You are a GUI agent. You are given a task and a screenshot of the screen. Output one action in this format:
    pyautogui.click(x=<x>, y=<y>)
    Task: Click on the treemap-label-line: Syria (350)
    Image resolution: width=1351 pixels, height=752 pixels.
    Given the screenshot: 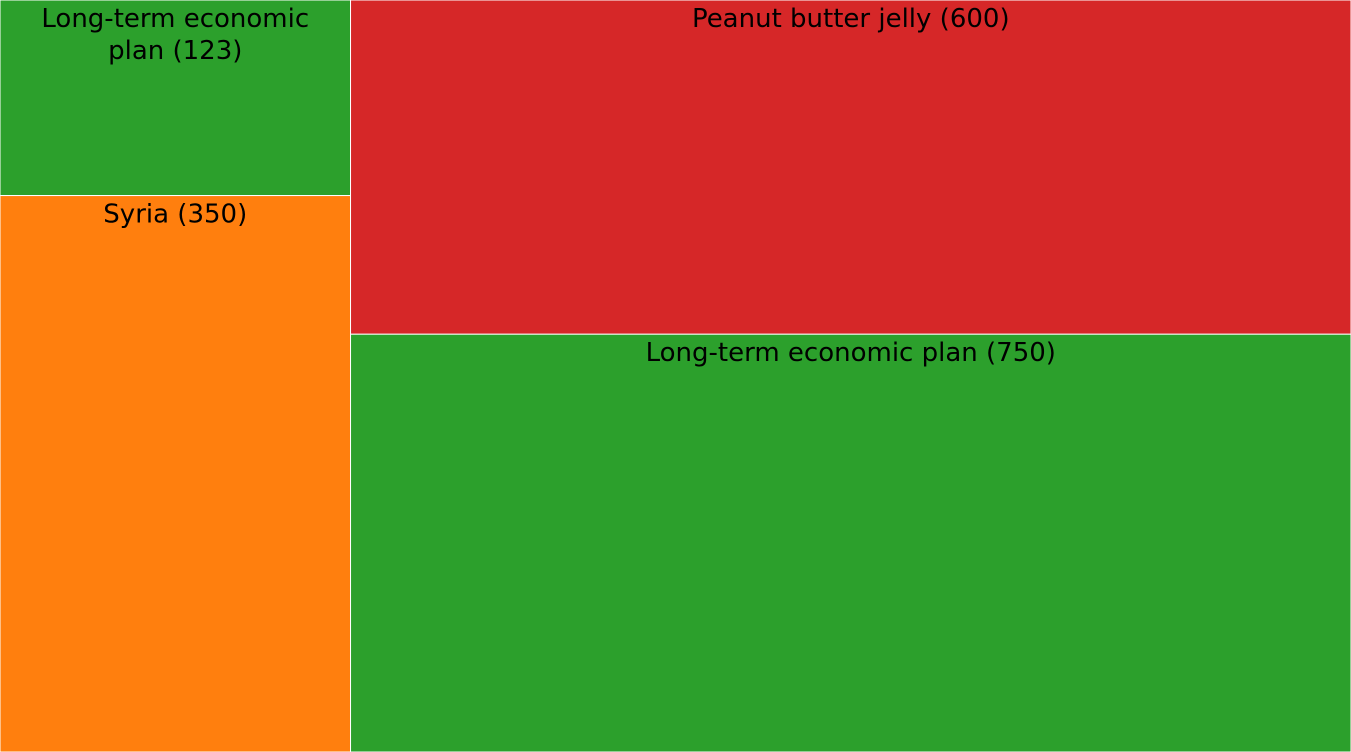 What is the action you would take?
    pyautogui.click(x=175, y=215)
    